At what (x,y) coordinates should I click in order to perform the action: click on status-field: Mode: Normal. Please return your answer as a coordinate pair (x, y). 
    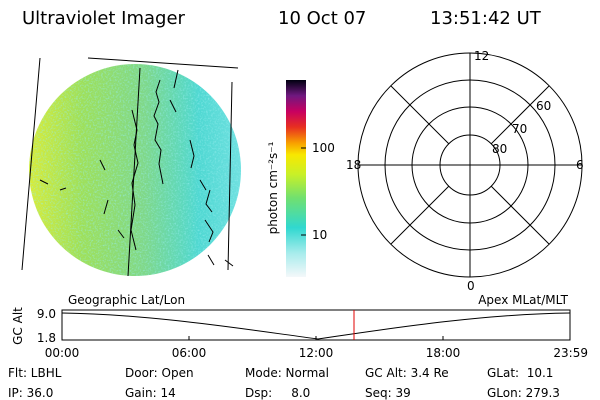
    Looking at the image, I should click on (287, 373).